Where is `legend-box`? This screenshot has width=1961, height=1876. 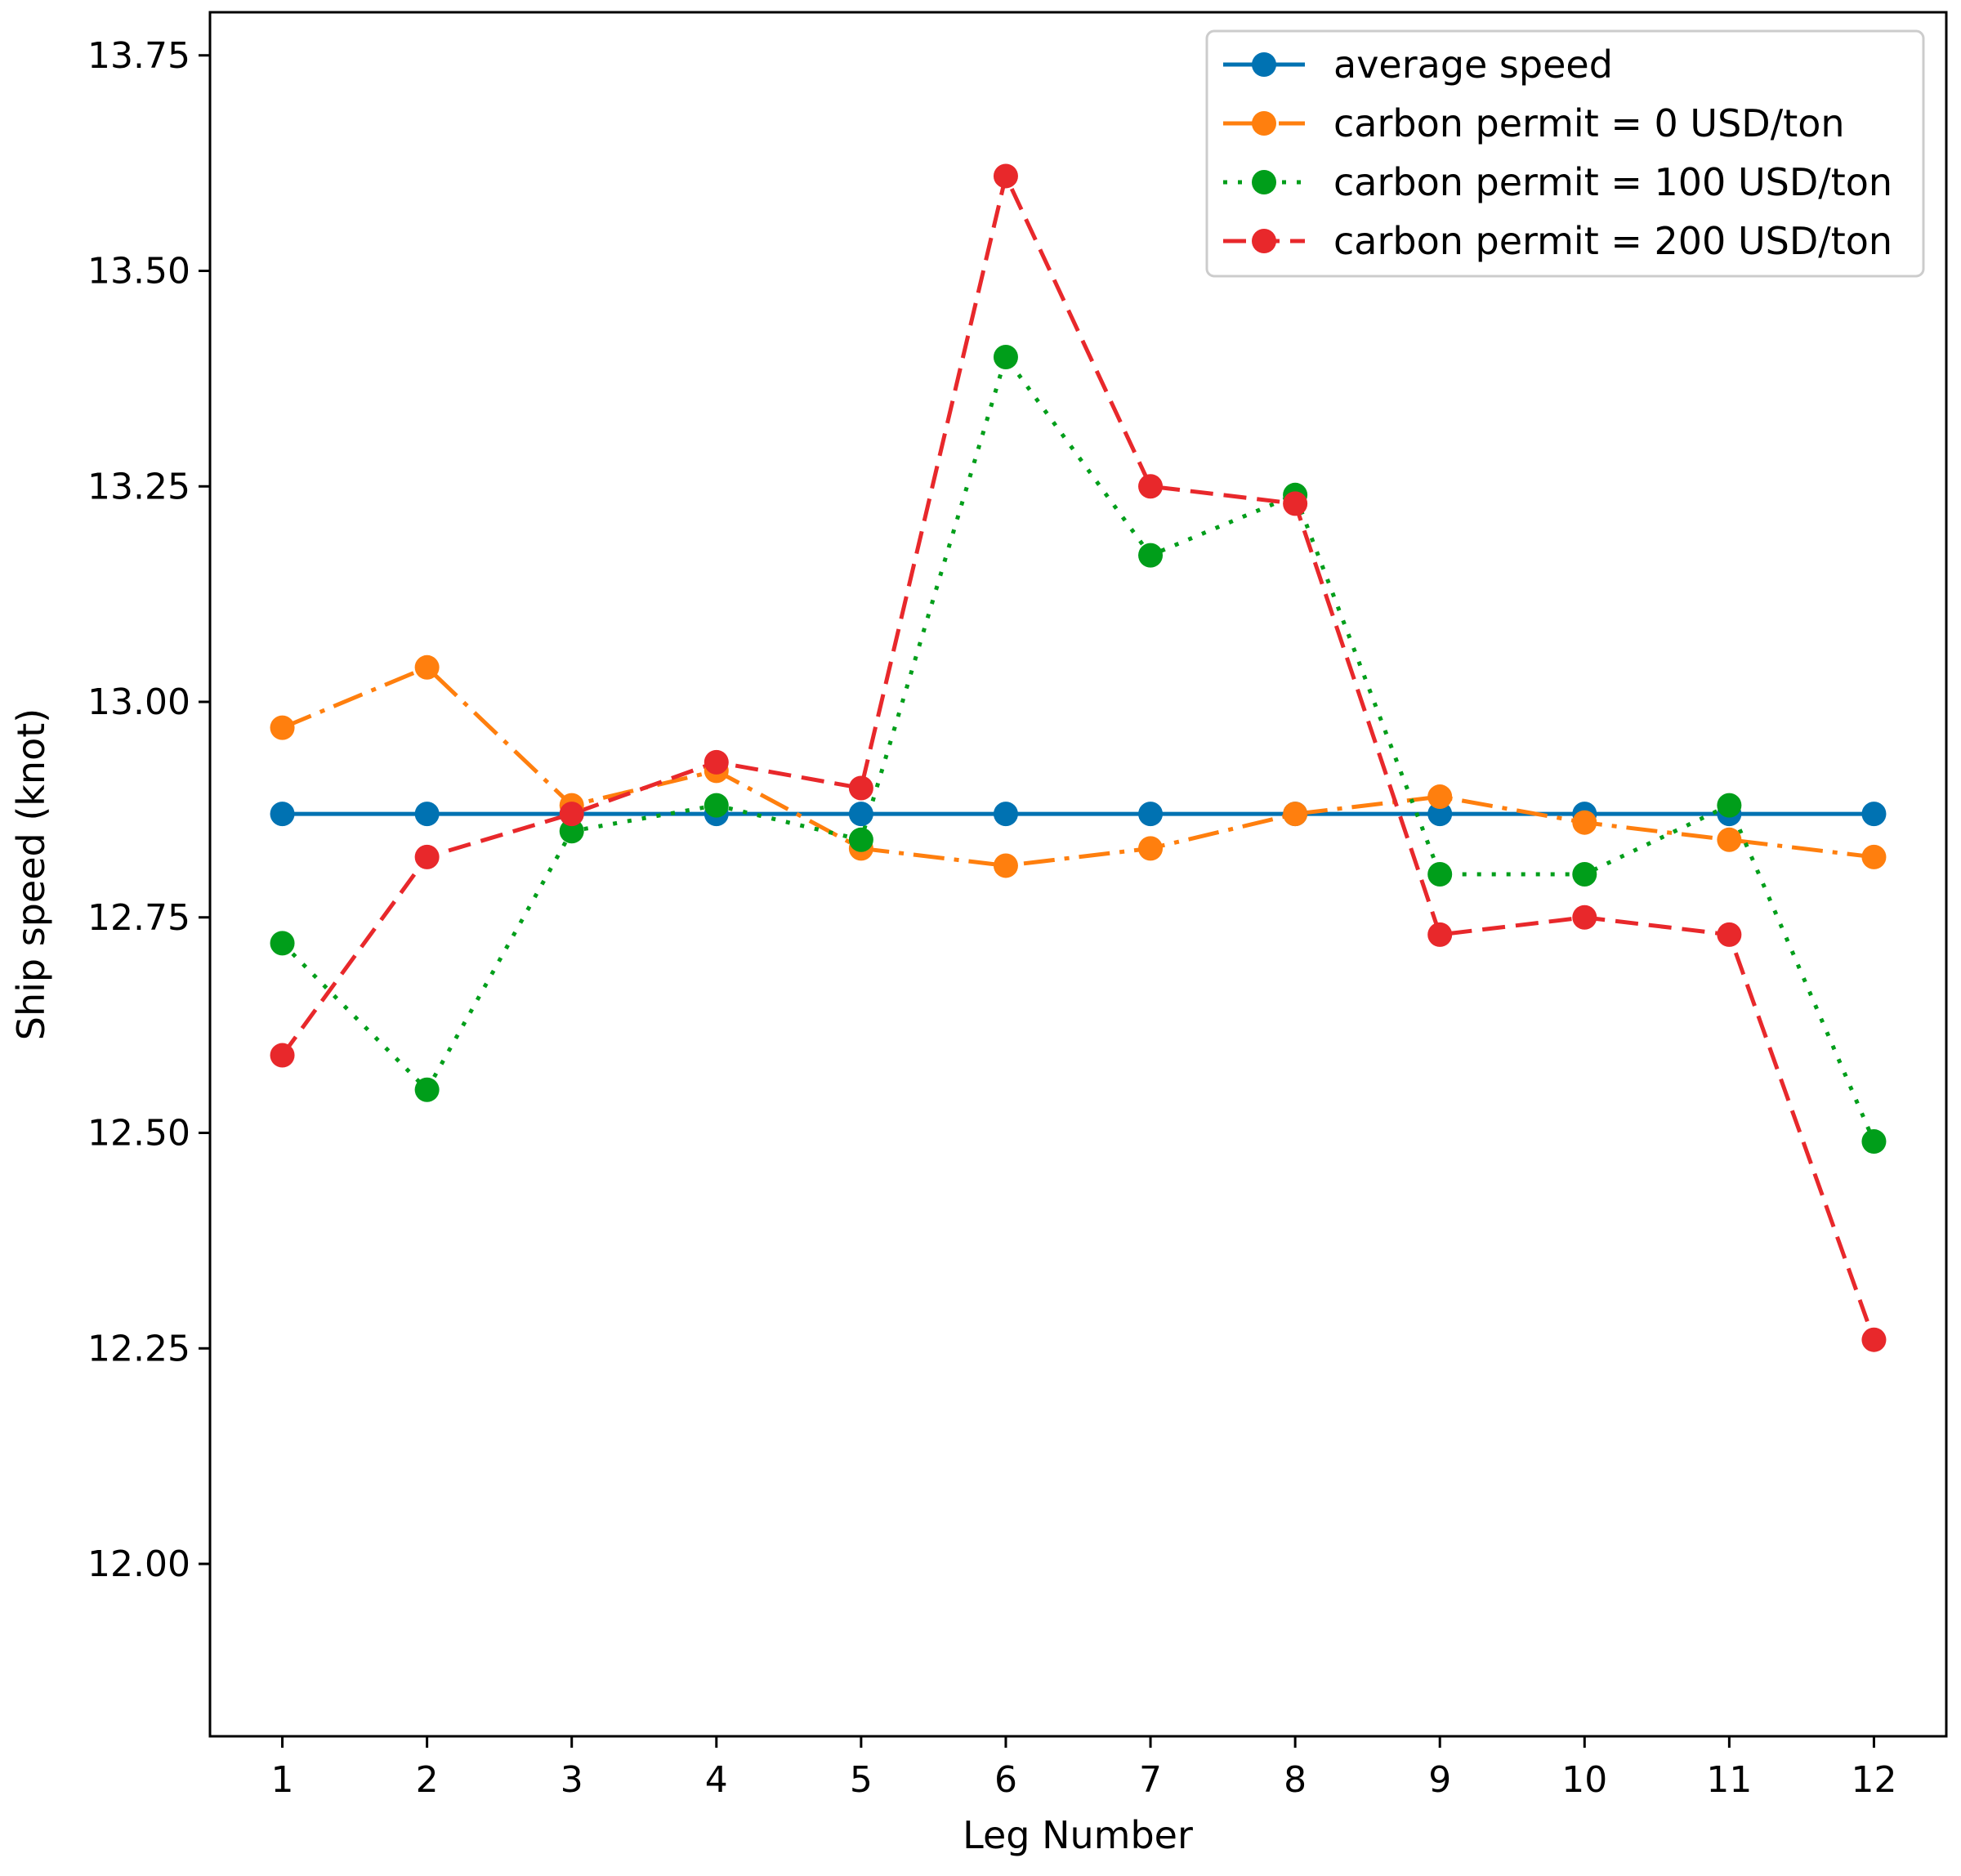 legend-box is located at coordinates (1565, 153).